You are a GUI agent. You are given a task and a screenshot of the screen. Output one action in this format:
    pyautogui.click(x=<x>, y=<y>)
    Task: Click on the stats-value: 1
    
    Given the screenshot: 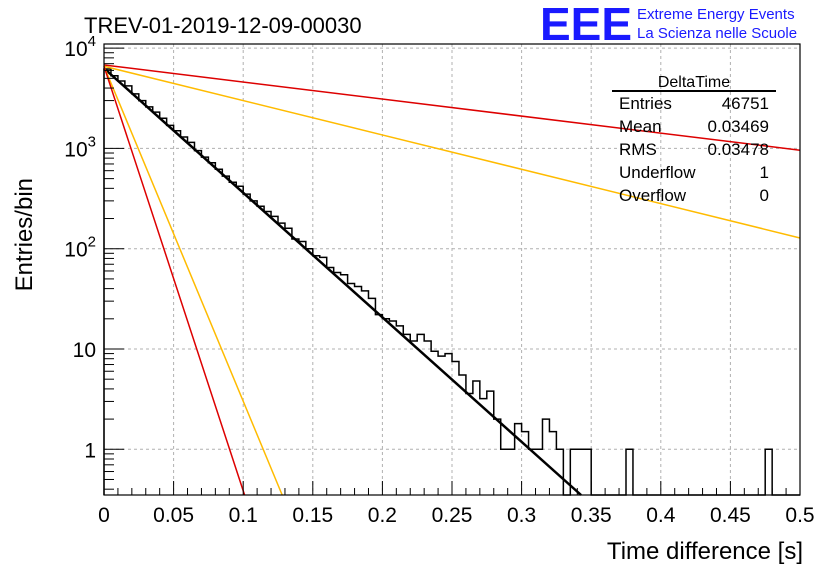 What is the action you would take?
    pyautogui.click(x=764, y=172)
    